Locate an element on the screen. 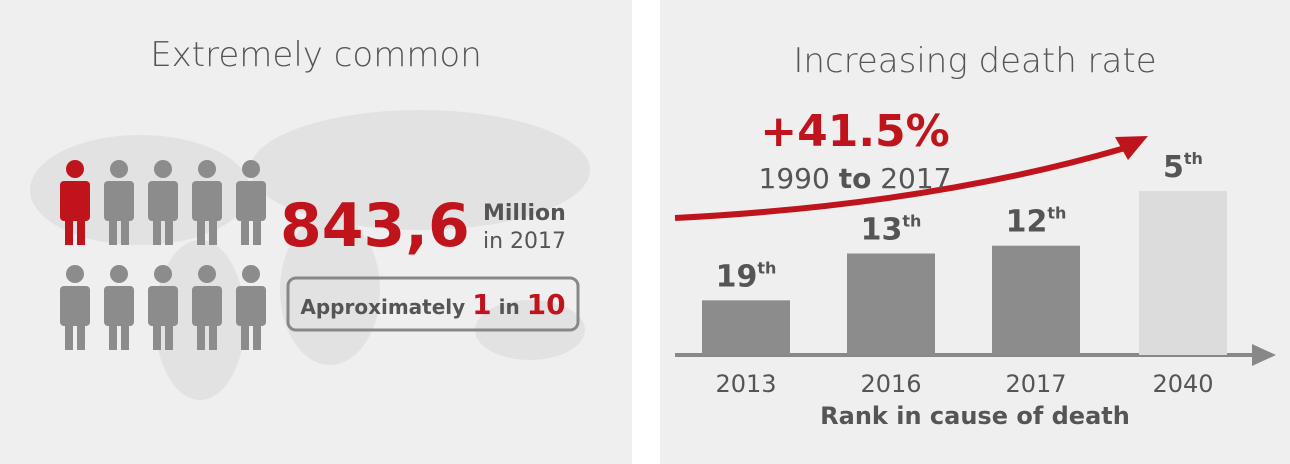 This screenshot has width=1290, height=464. value-label: 13th is located at coordinates (891, 230).